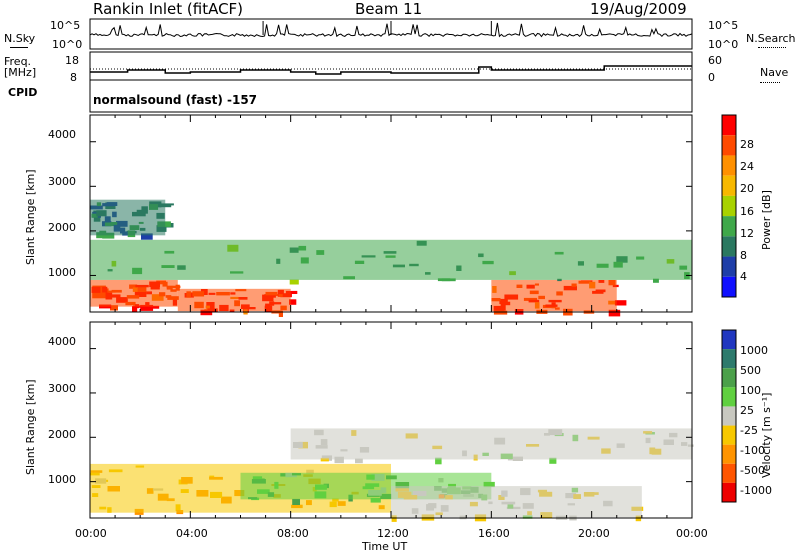 Image resolution: width=800 pixels, height=554 pixels. Describe the element at coordinates (293, 533) in the screenshot. I see `xtick: 08:00` at that location.